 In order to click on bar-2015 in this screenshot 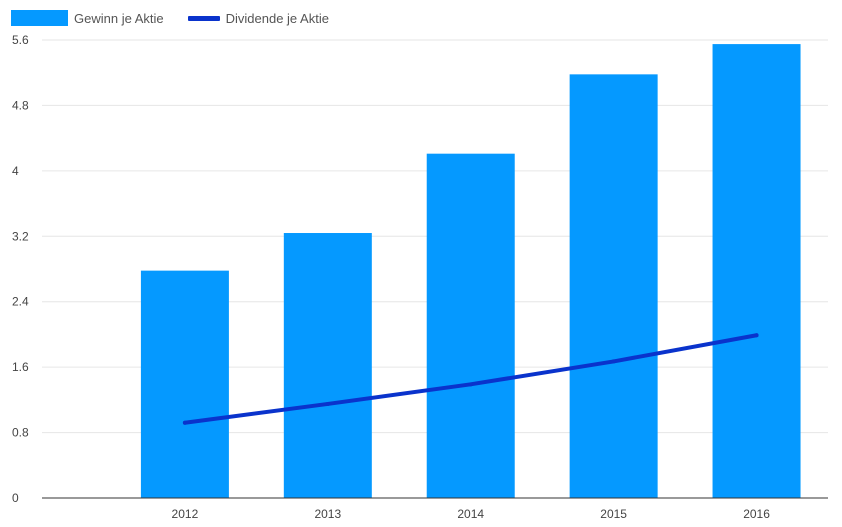, I will do `click(613, 286)`.